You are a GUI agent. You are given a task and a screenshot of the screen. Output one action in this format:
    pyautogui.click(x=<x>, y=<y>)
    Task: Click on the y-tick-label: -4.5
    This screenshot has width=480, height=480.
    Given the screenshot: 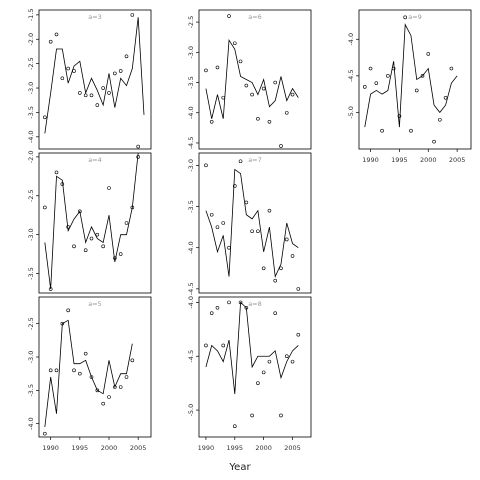 What is the action you would take?
    pyautogui.click(x=191, y=356)
    